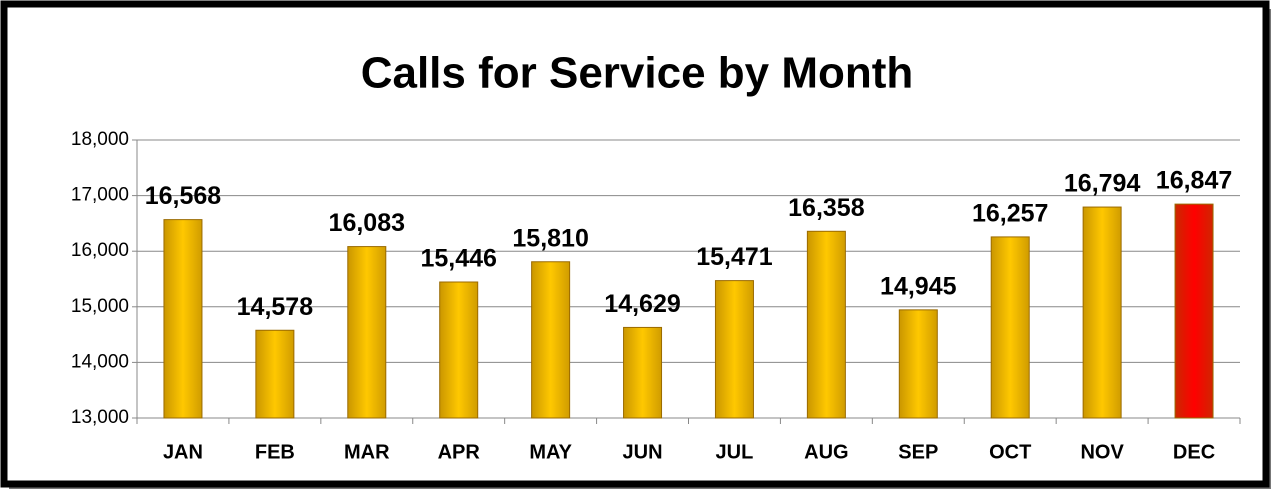 Image resolution: width=1273 pixels, height=491 pixels. I want to click on x-tick-label: DEC, so click(1194, 452).